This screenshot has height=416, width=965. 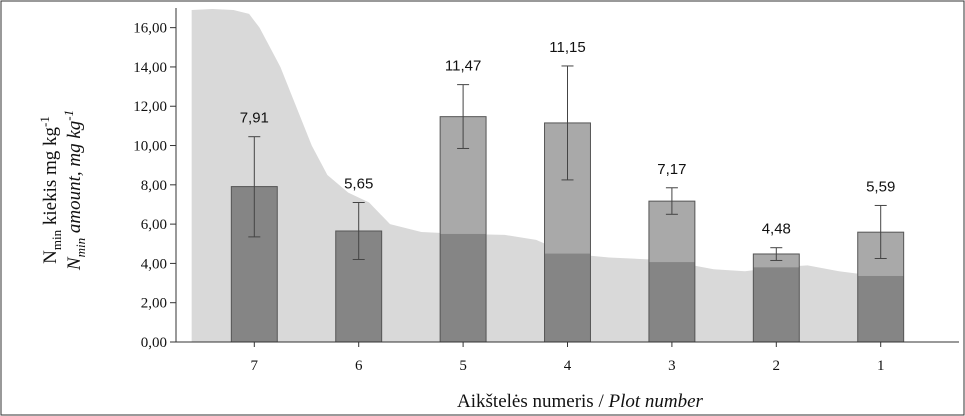 What do you see at coordinates (150, 68) in the screenshot?
I see `y-tick-label-7: 14,00` at bounding box center [150, 68].